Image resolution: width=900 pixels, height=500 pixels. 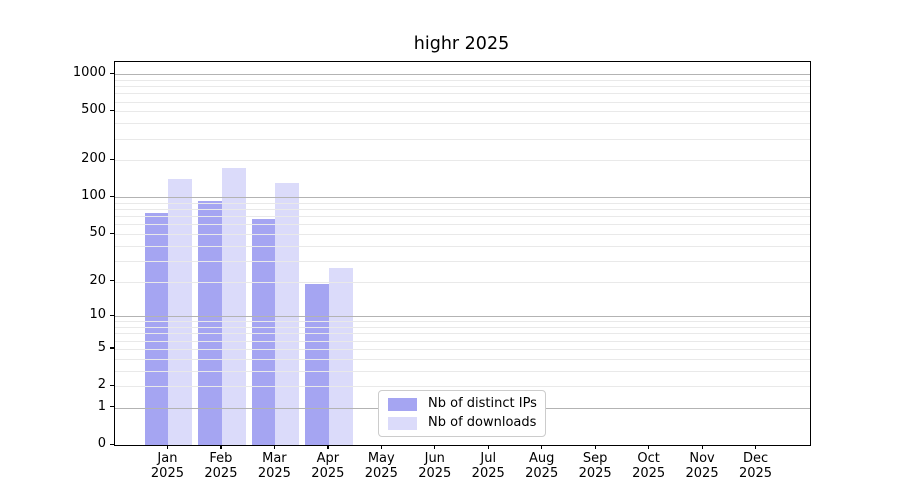 What do you see at coordinates (167, 458) in the screenshot?
I see `x-tick-month: Jan` at bounding box center [167, 458].